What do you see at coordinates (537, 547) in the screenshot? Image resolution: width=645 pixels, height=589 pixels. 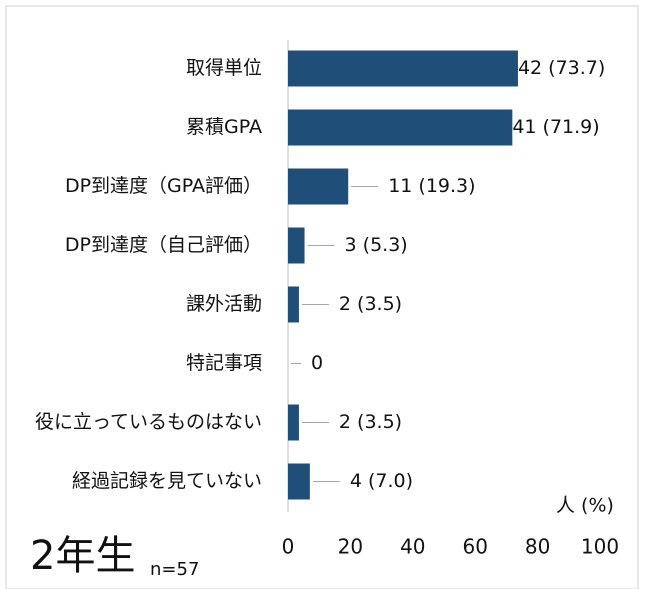 I see `x-tick-label: 80` at bounding box center [537, 547].